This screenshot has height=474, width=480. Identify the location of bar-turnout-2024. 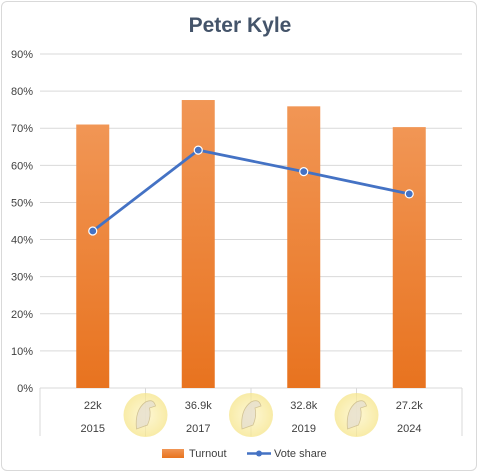
(409, 257).